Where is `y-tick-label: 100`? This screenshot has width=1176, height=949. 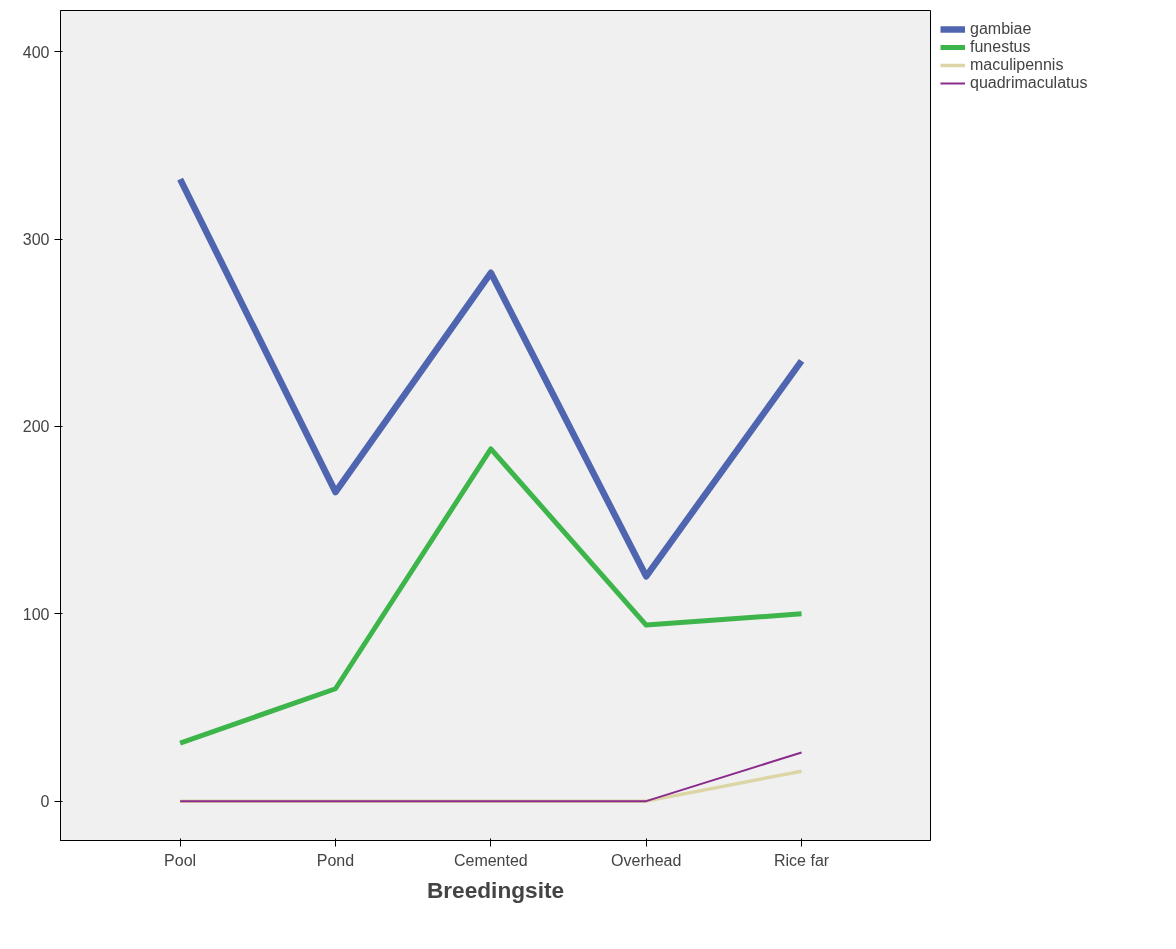
y-tick-label: 100 is located at coordinates (36, 614).